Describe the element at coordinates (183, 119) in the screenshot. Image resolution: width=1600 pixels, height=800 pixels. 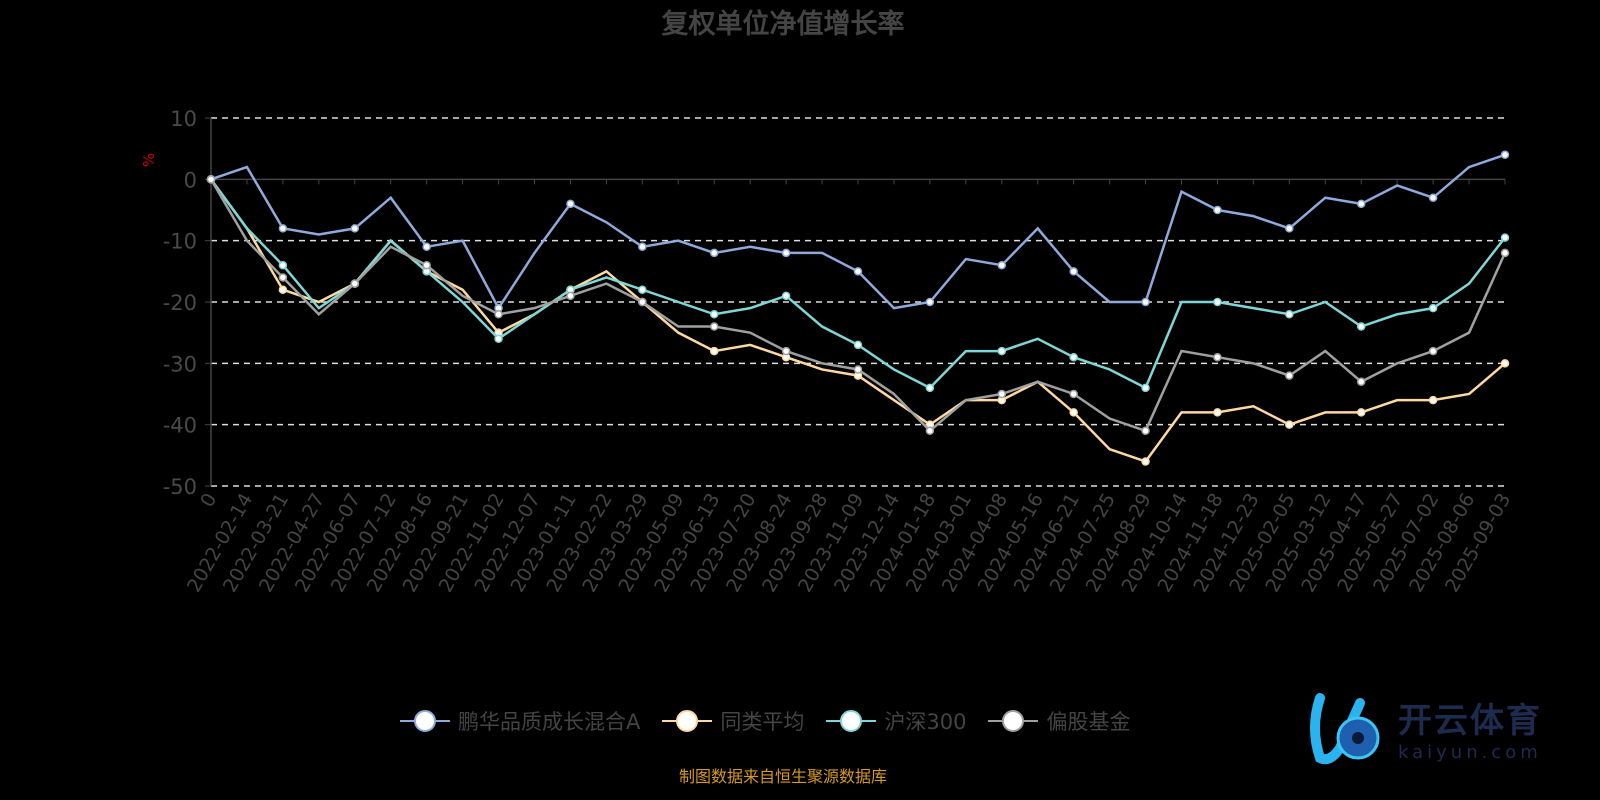
I see `y-tick-label: 10` at that location.